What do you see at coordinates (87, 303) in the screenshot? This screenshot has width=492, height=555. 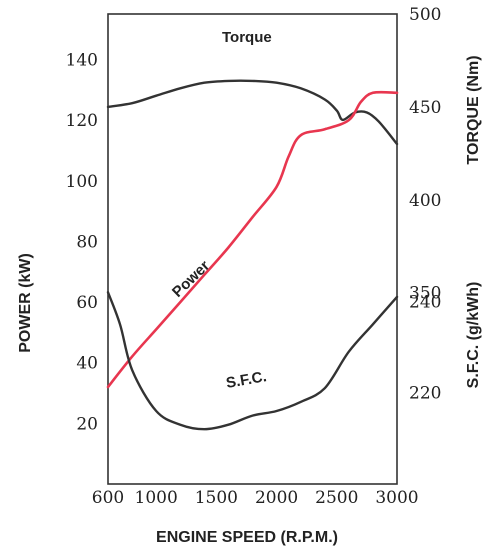 I see `power-tick-label: 60` at bounding box center [87, 303].